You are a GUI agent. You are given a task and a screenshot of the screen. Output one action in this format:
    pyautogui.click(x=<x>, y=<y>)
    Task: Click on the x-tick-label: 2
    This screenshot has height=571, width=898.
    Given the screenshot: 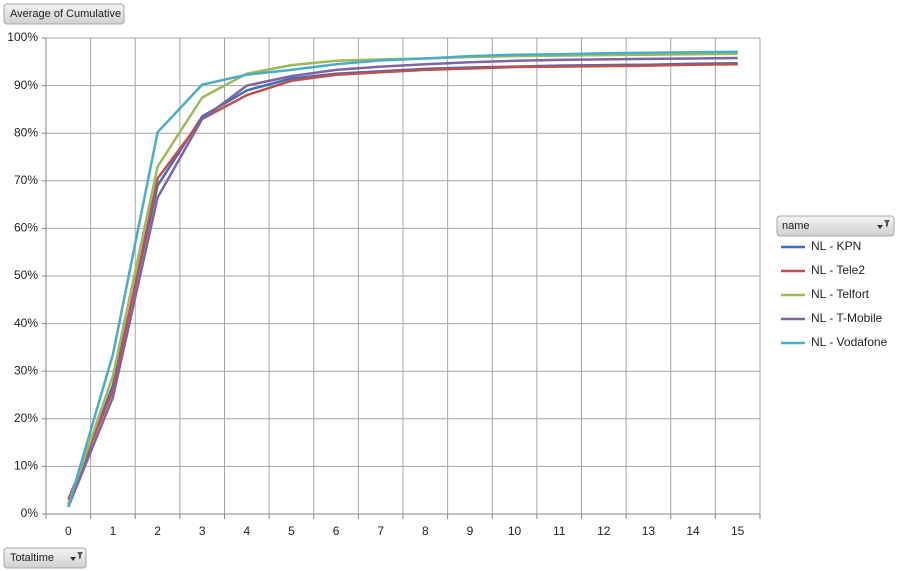 What is the action you would take?
    pyautogui.click(x=157, y=531)
    